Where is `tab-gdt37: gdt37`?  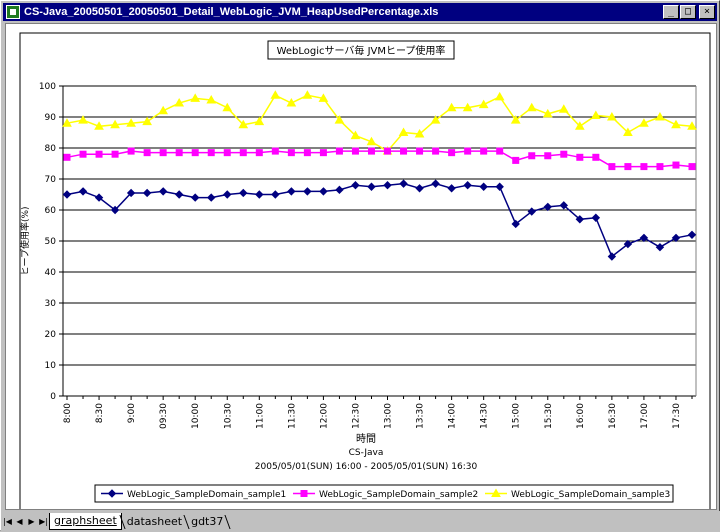 tab-gdt37: gdt37 is located at coordinates (207, 521).